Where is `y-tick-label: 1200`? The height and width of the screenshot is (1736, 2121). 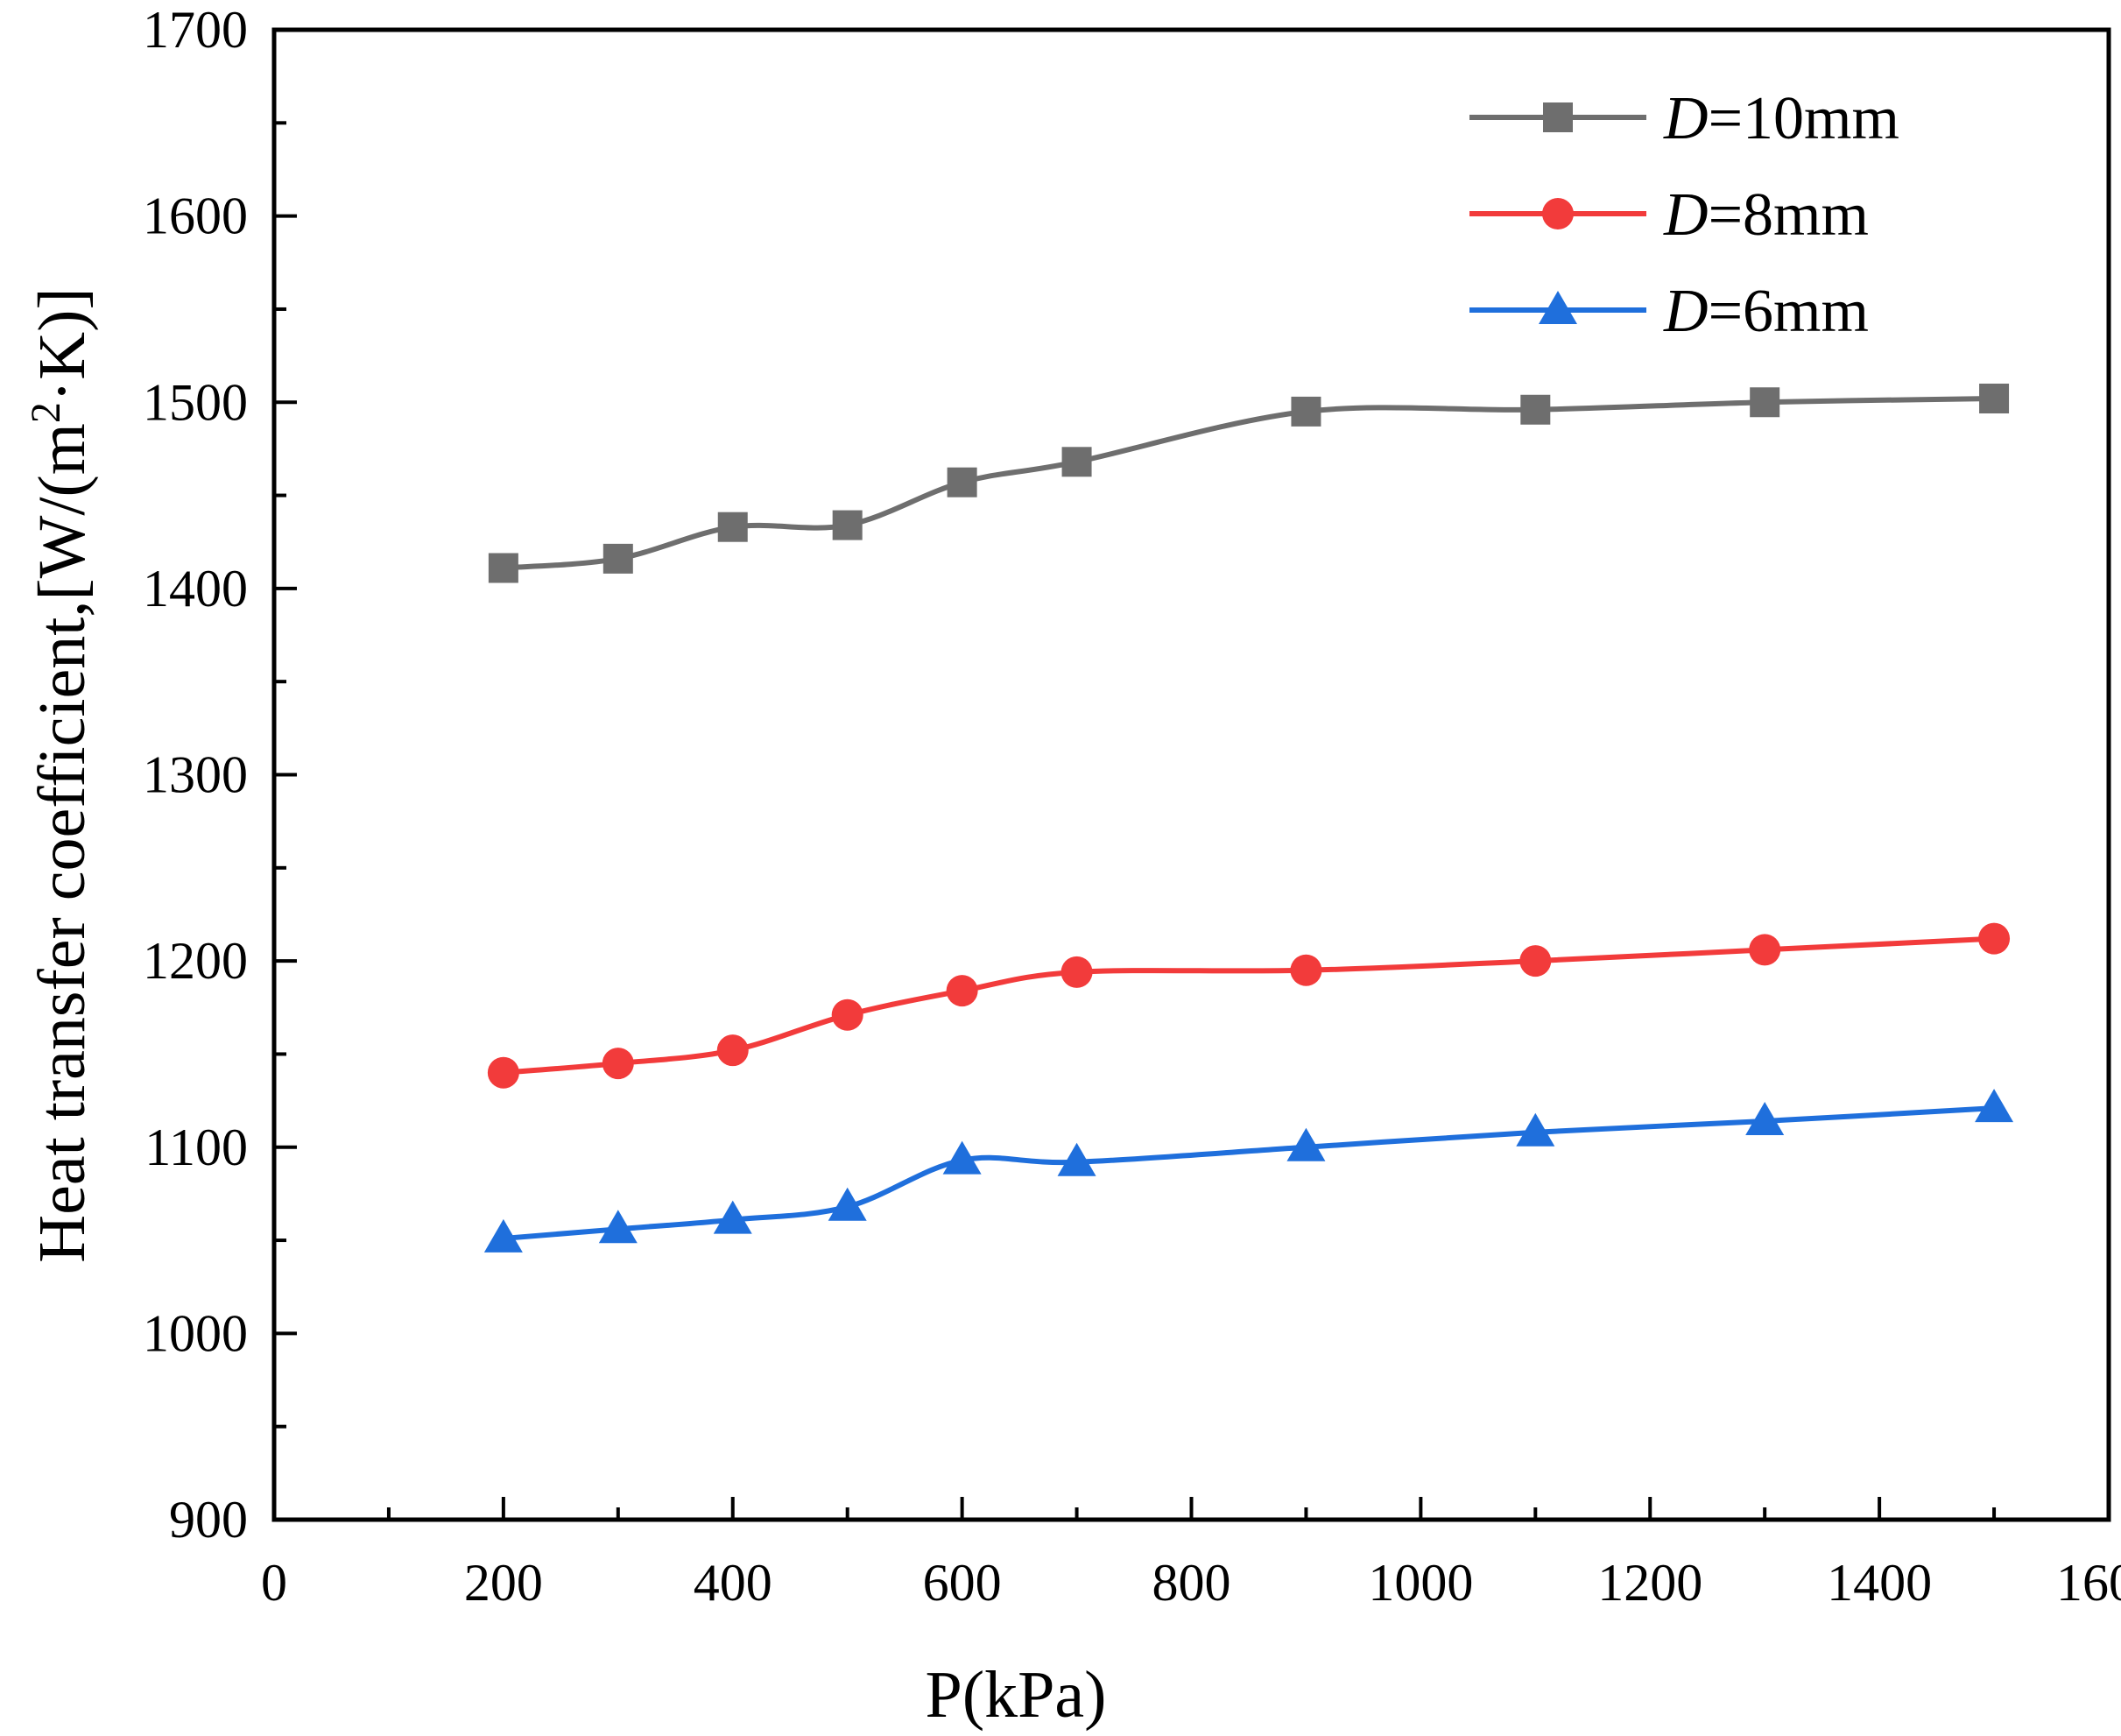 y-tick-label: 1200 is located at coordinates (195, 961).